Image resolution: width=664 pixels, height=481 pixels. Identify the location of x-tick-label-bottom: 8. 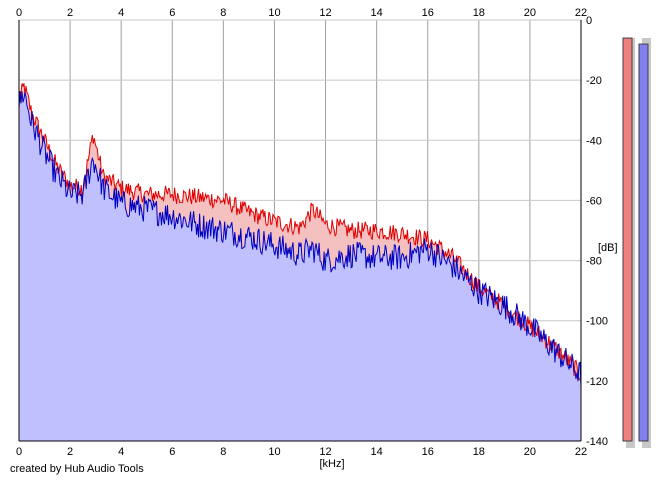
(223, 452).